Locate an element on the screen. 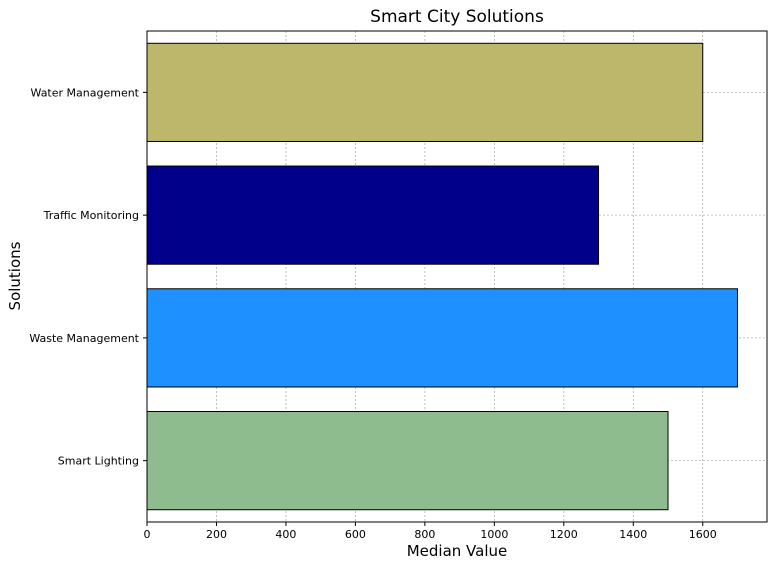 The height and width of the screenshot is (566, 774). x-ticks: 0 200 400 600 800 1000 1200 1400 1600 is located at coordinates (430, 531).